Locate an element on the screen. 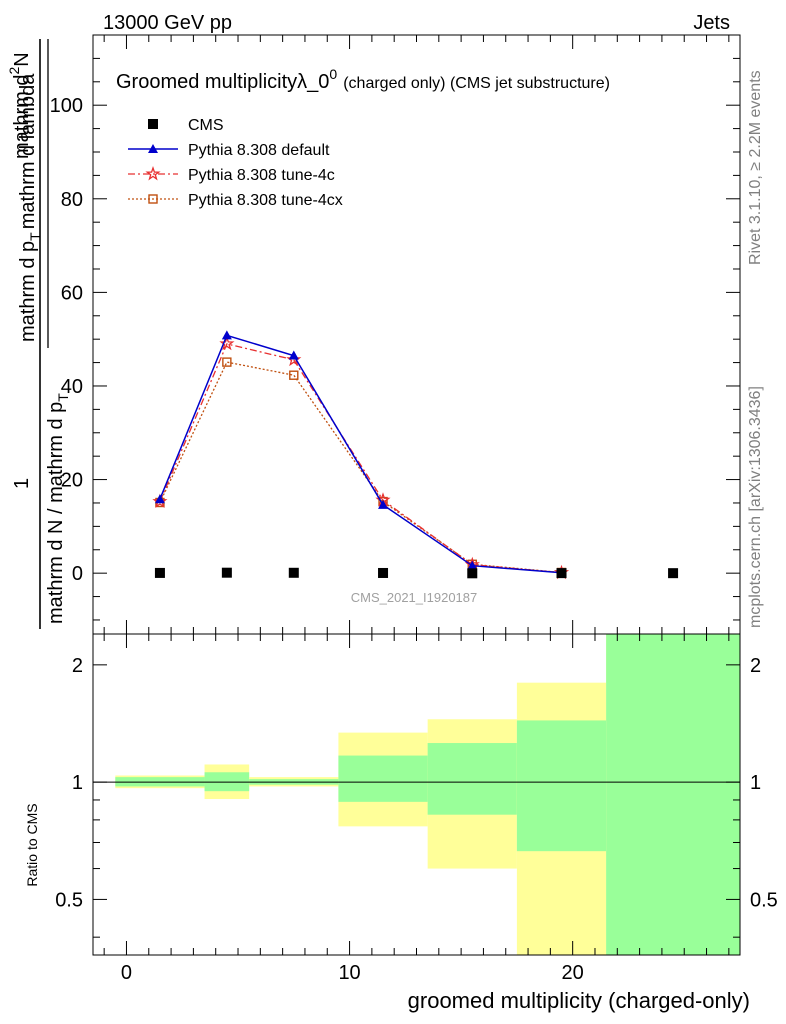  rivet-version-label: Rivet 3.1.10, ≥ 2.2M events is located at coordinates (755, 167).